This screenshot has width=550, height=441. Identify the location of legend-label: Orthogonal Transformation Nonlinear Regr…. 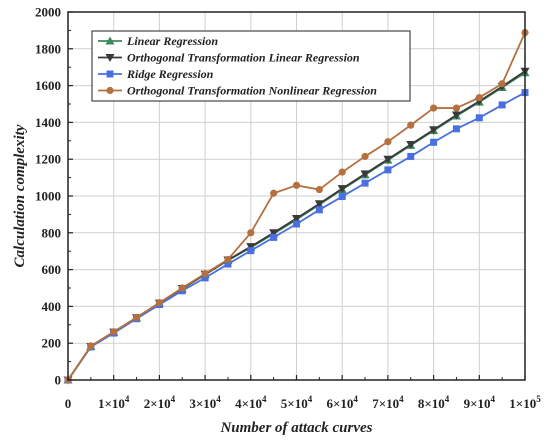
(252, 91).